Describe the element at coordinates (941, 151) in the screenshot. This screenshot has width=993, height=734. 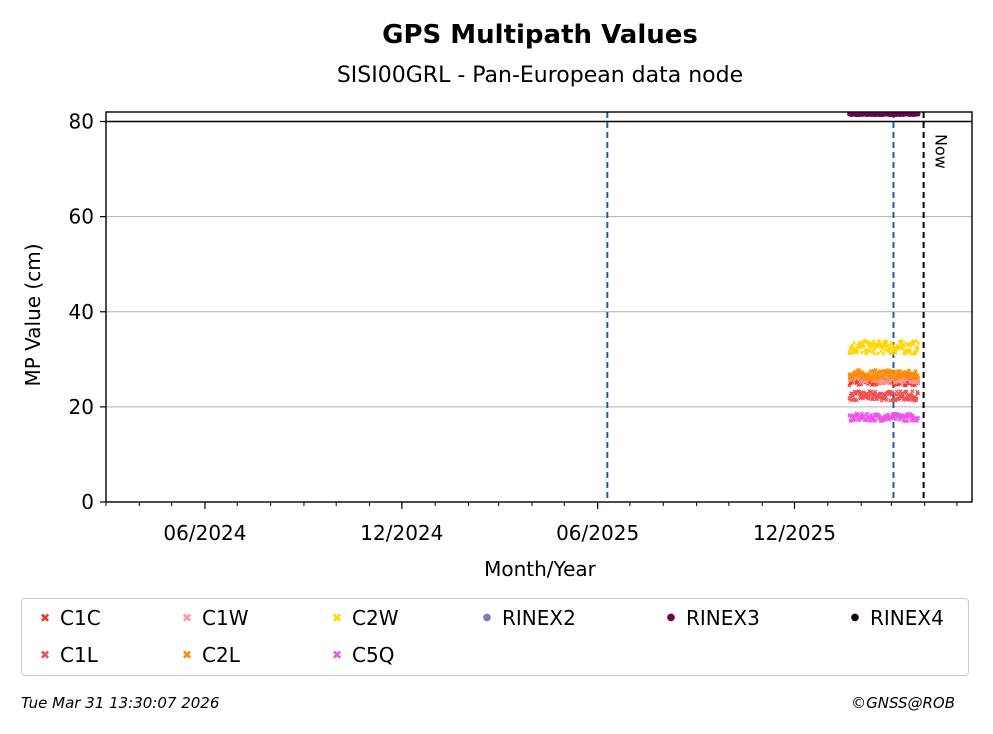
I see `now-label: Now` at that location.